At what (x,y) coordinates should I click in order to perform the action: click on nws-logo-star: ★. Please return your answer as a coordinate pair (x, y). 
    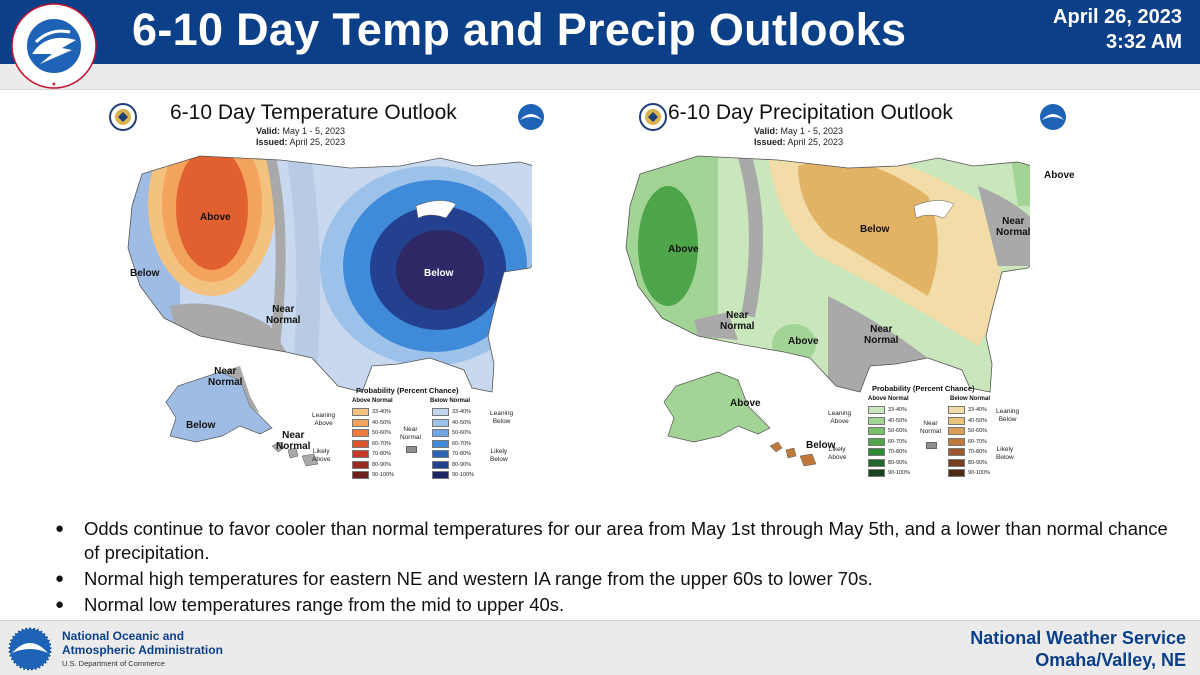
    Looking at the image, I should click on (53, 84).